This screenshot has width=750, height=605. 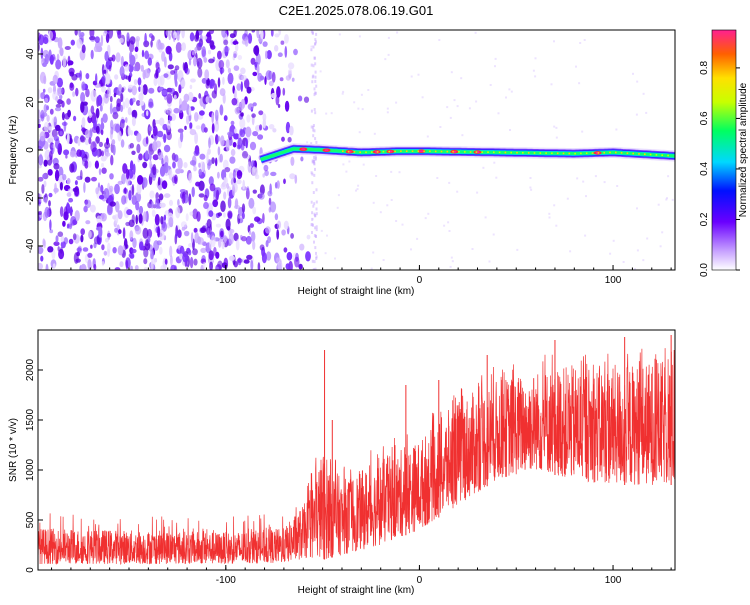 What do you see at coordinates (719, 169) in the screenshot?
I see `colorbar-ticks: 0.0 0.2 0.4 0.6 0.8` at bounding box center [719, 169].